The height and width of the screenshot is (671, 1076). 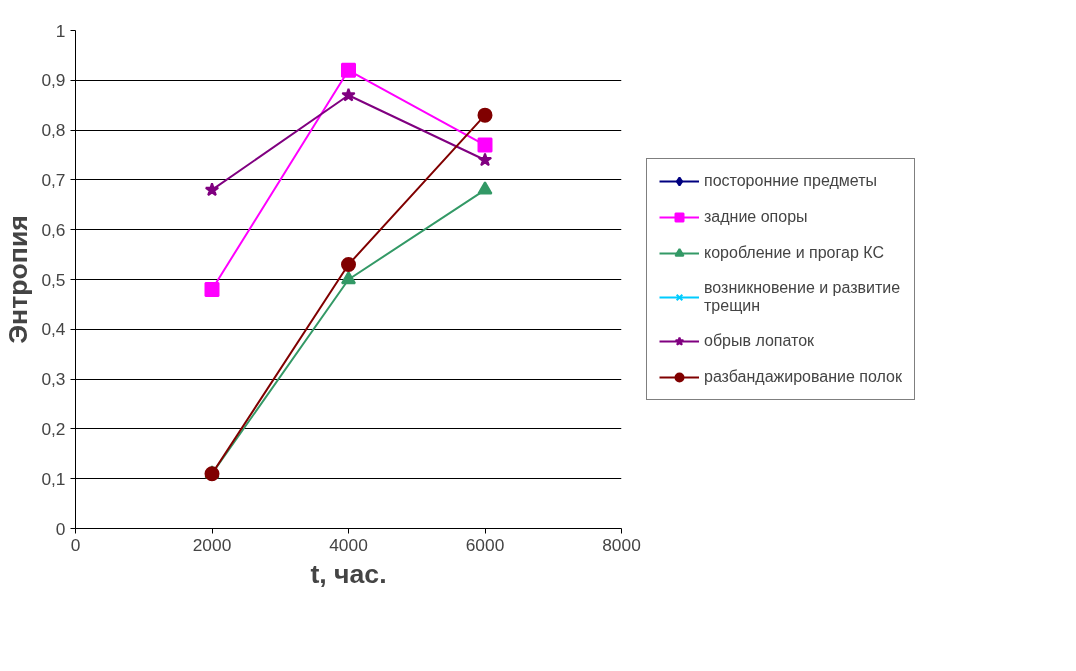 I want to click on legend-label: возникновение и развитие трещин, so click(x=802, y=297).